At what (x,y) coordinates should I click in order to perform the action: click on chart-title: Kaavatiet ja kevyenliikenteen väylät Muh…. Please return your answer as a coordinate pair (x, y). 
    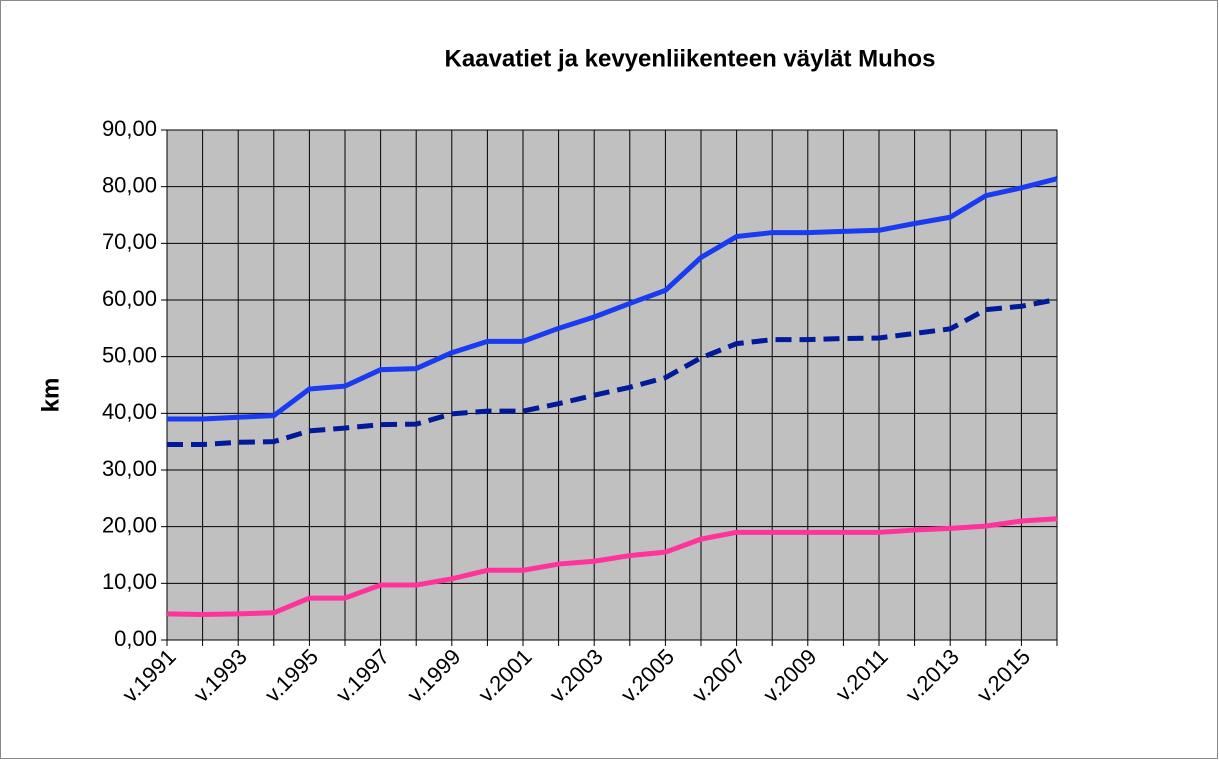
    Looking at the image, I should click on (690, 58).